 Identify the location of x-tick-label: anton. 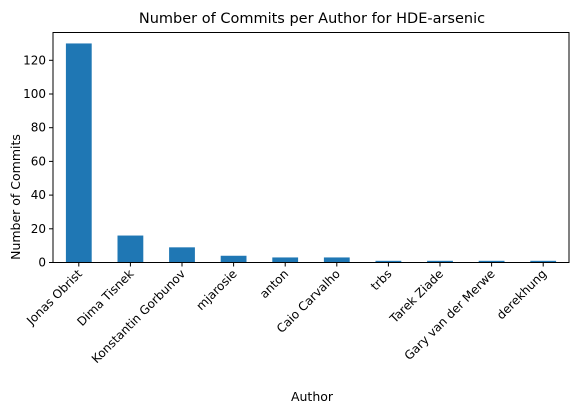
(274, 284).